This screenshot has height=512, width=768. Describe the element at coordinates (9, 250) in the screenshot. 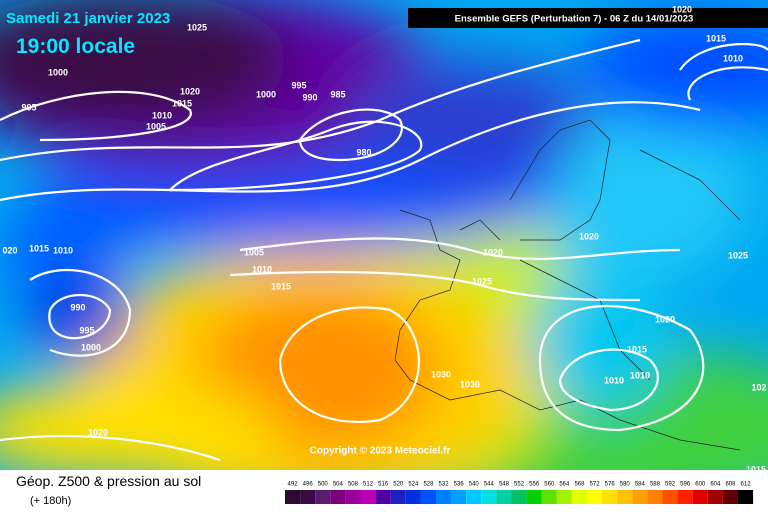

I see `isobar-label: 020` at that location.